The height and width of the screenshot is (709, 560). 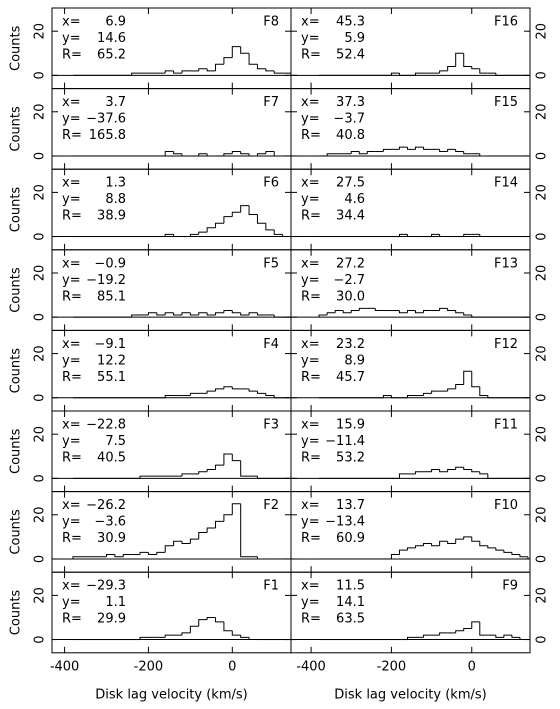 I want to click on x-axis-label: Disk lag velocity (km/s), so click(x=410, y=694).